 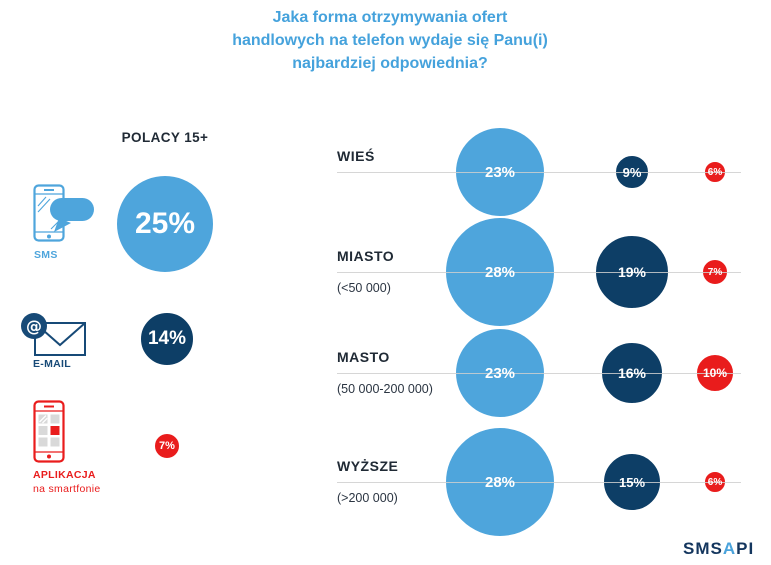 I want to click on logo-a-part: A, so click(x=729, y=548).